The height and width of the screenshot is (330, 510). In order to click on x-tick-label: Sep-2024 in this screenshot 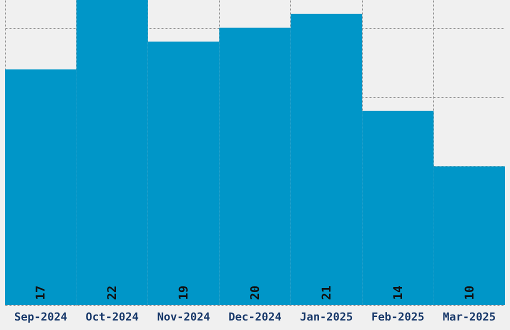, I will do `click(41, 317)`.